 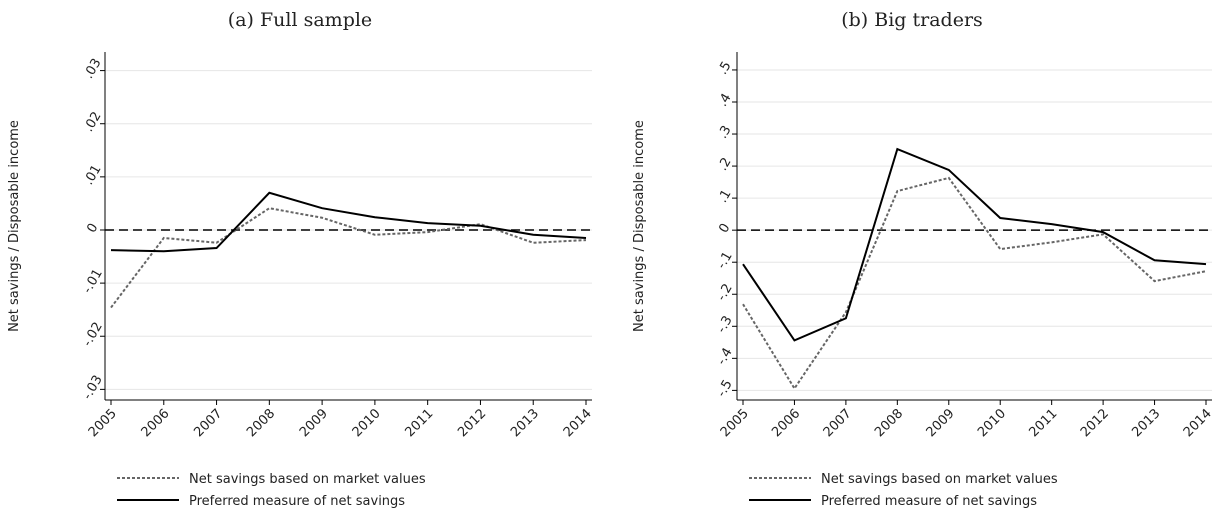 I want to click on y-tick-label: .03, so click(x=92, y=68).